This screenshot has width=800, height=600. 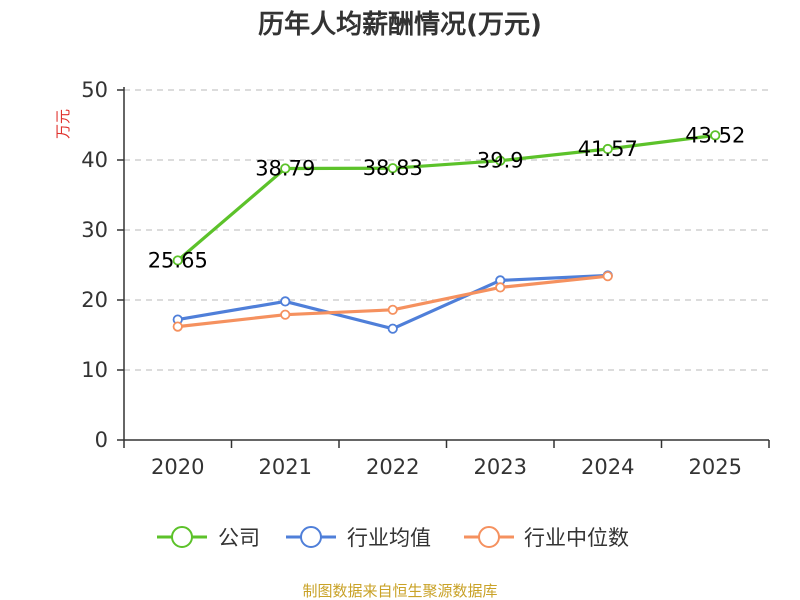 I want to click on data-label: 38.83, so click(x=393, y=168).